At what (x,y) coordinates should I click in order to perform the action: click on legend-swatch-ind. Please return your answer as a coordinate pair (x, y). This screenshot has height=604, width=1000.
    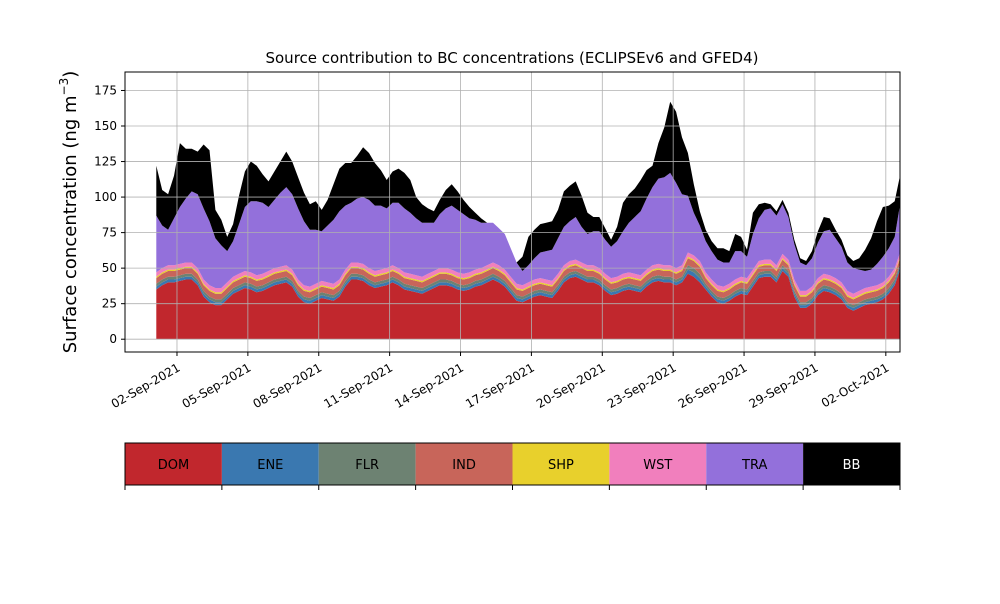
    Looking at the image, I should click on (464, 464).